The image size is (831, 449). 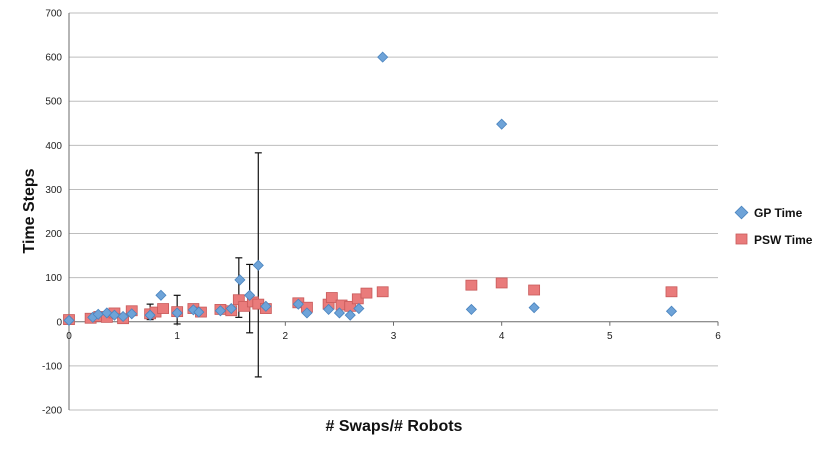 What do you see at coordinates (718, 336) in the screenshot?
I see `x-tick-label: 6` at bounding box center [718, 336].